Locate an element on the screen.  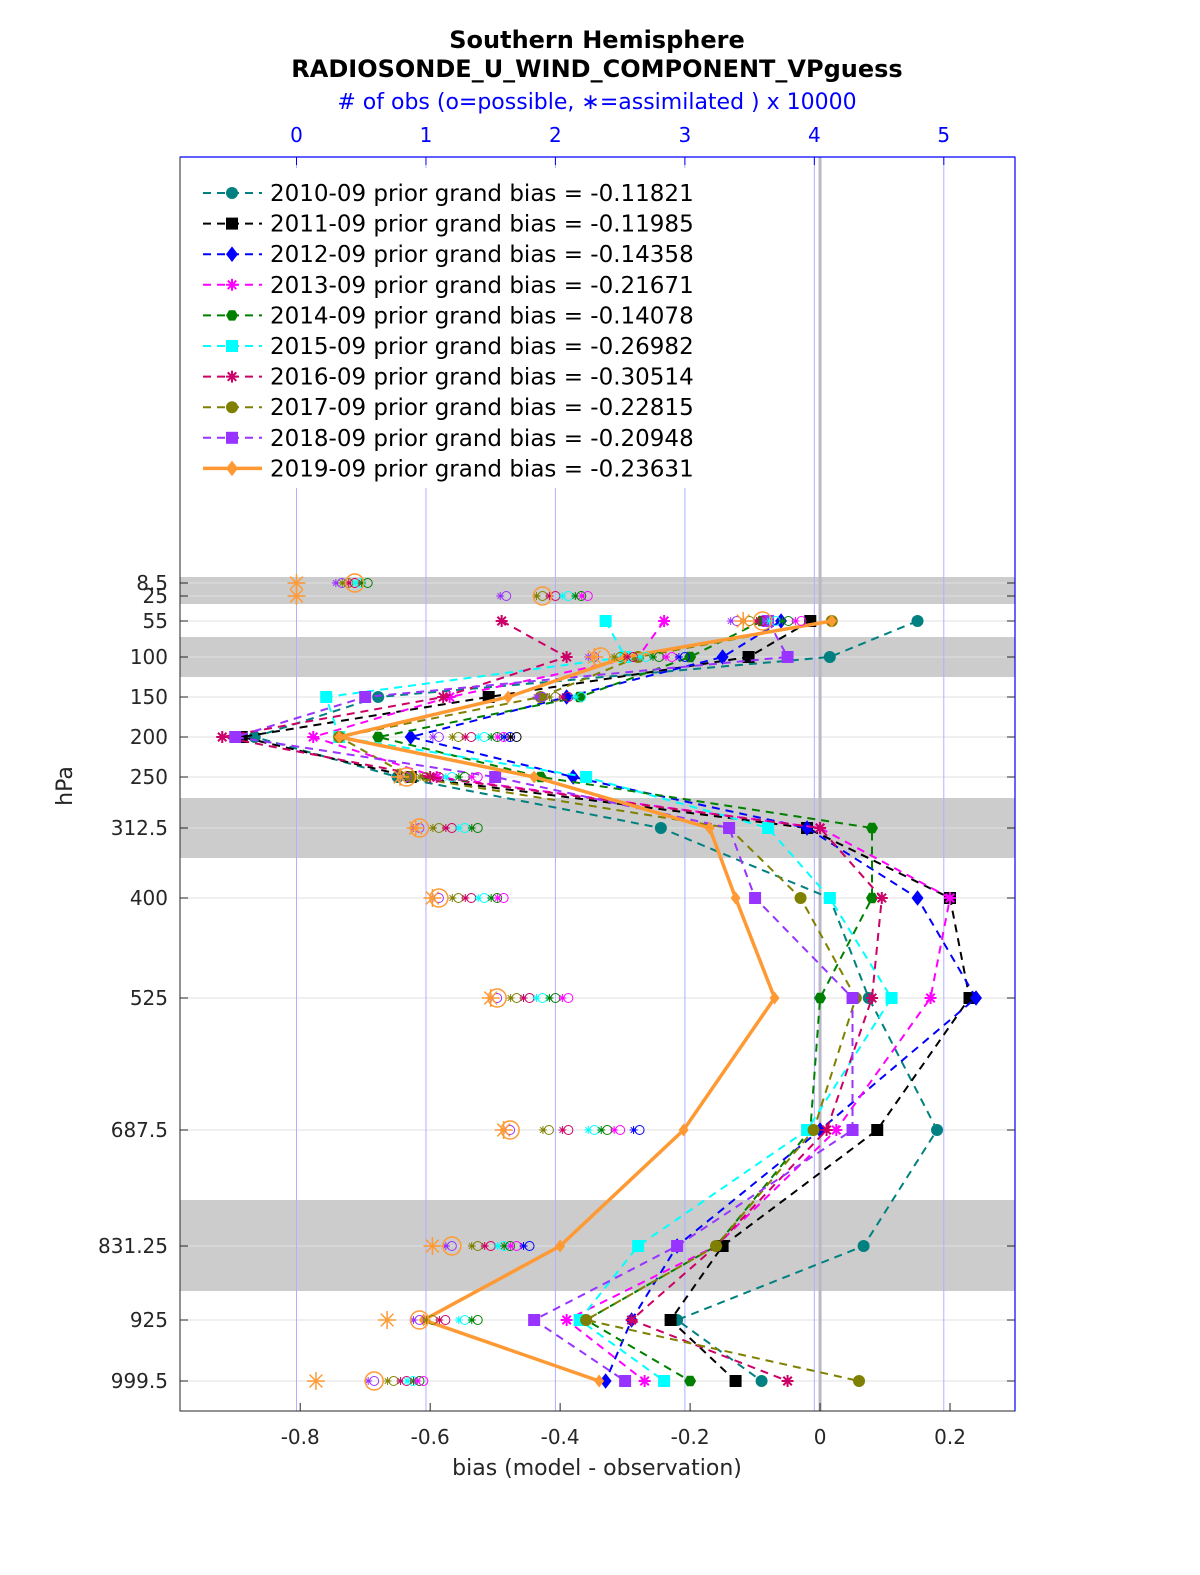
top-tick-label: 0 is located at coordinates (296, 135).